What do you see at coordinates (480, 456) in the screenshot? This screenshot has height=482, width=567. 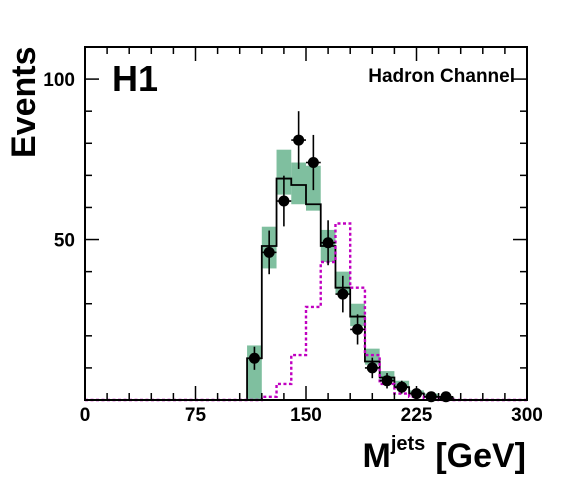 I see `x-axis-label-unit: [GeV]` at bounding box center [480, 456].